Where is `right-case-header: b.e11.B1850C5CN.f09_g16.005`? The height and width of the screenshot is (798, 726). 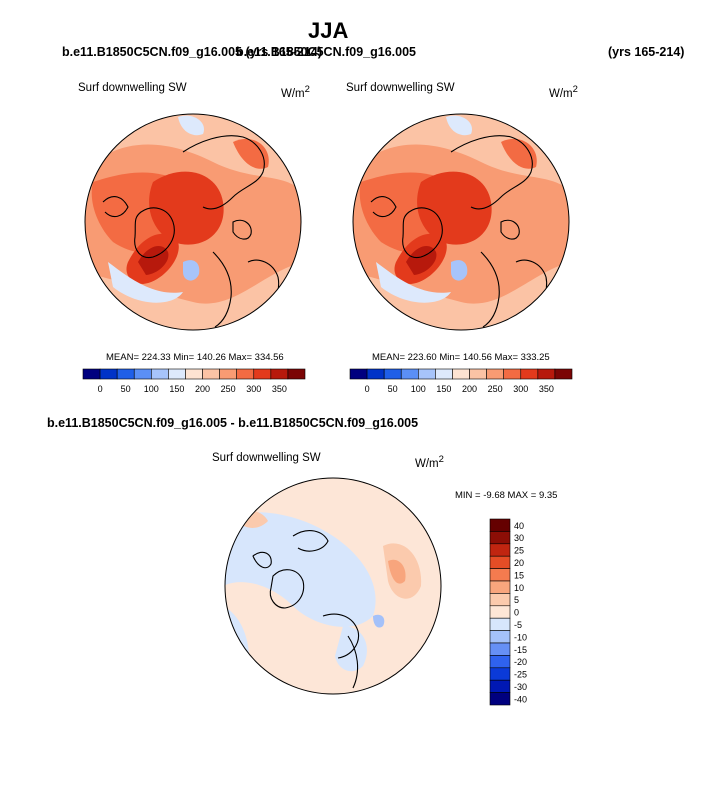
right-case-header: b.e11.B1850C5CN.f09_g16.005 is located at coordinates (326, 52).